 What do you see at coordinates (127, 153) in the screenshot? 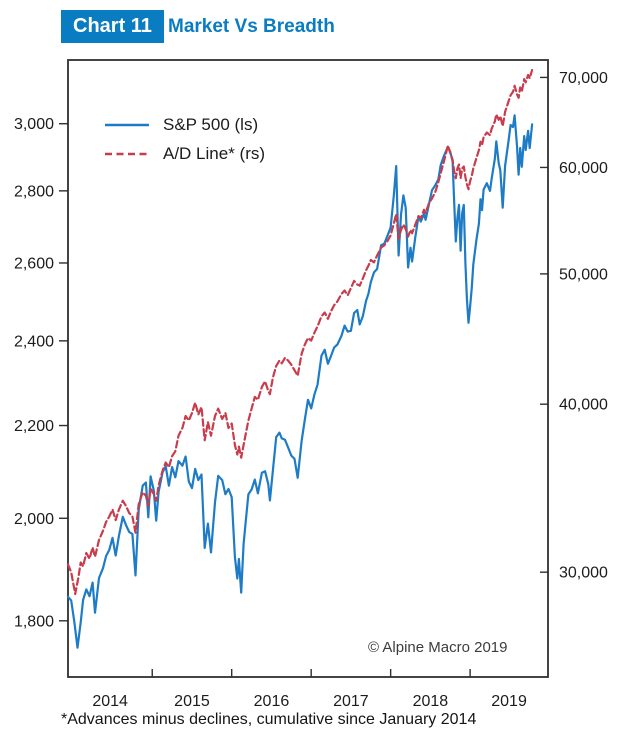
I see `adline-dashed-line-swatch` at bounding box center [127, 153].